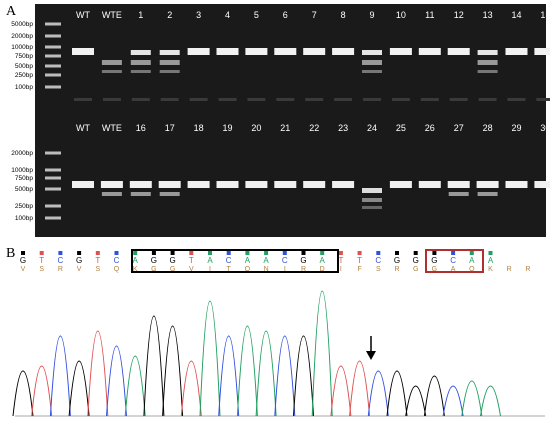  I want to click on lane-label: 14, so click(516, 15).